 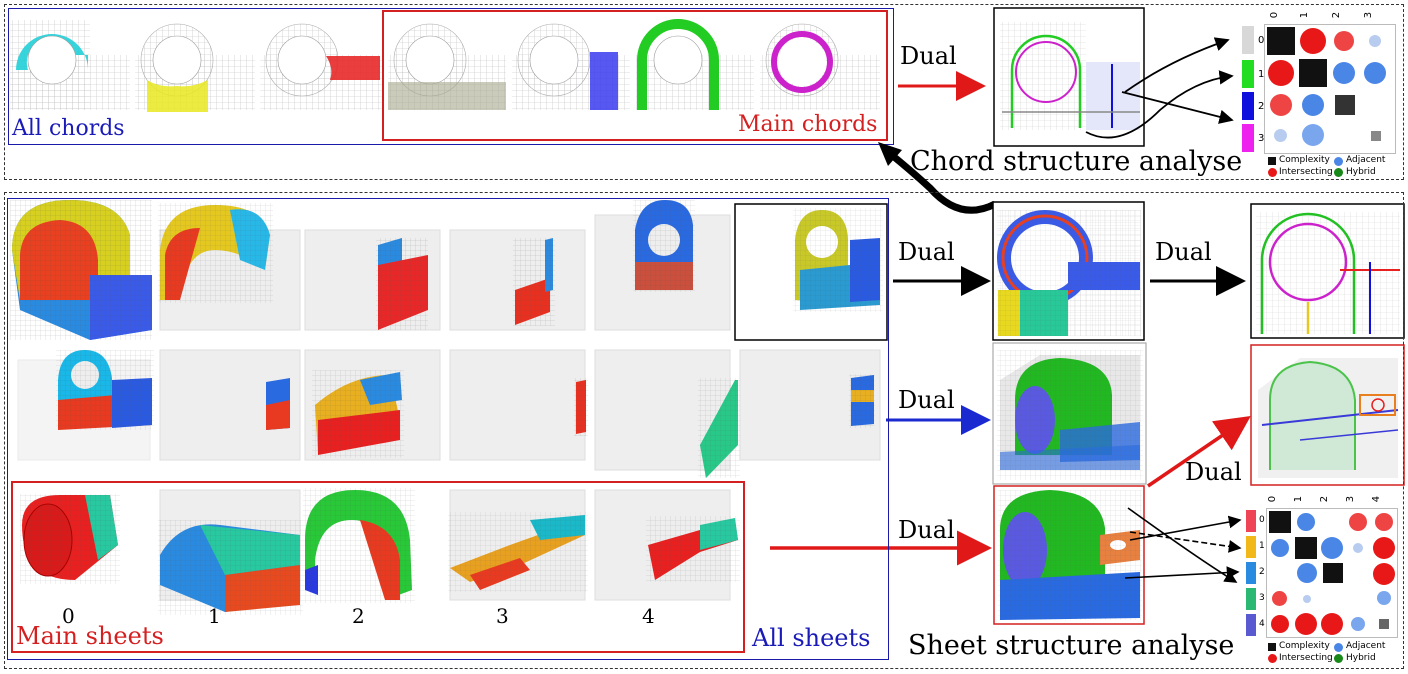 What do you see at coordinates (1213, 472) in the screenshot?
I see `sheet-dual-label-4: Dual` at bounding box center [1213, 472].